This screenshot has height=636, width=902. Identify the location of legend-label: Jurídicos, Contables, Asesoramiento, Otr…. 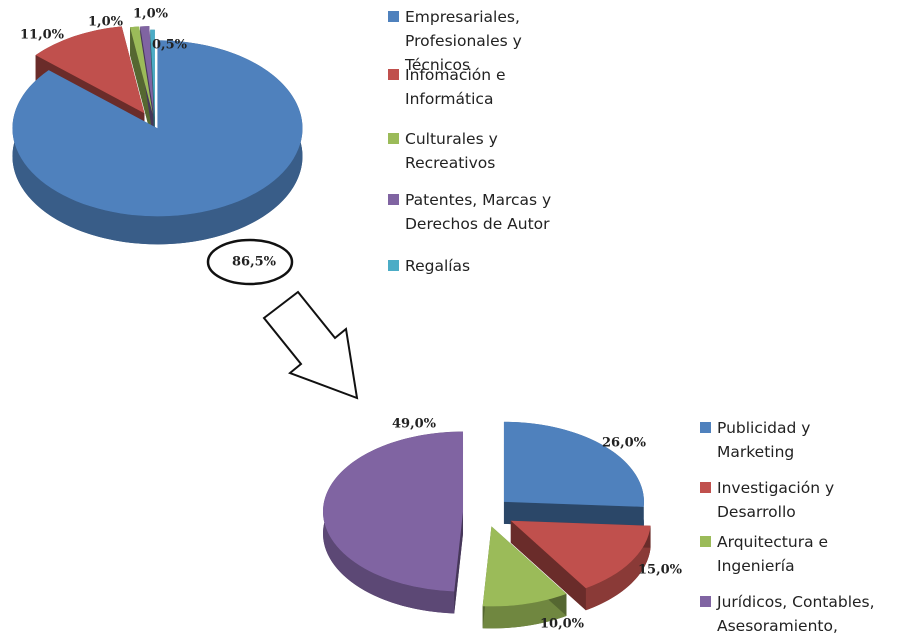
(796, 614).